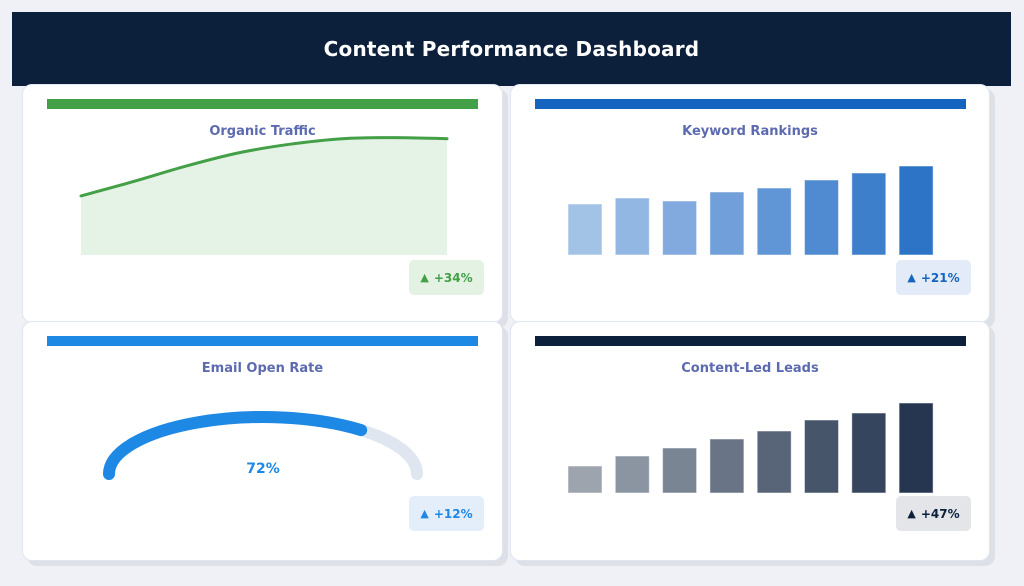 This screenshot has width=1024, height=586. I want to click on email-open-rate-gauge: 72%, so click(263, 445).